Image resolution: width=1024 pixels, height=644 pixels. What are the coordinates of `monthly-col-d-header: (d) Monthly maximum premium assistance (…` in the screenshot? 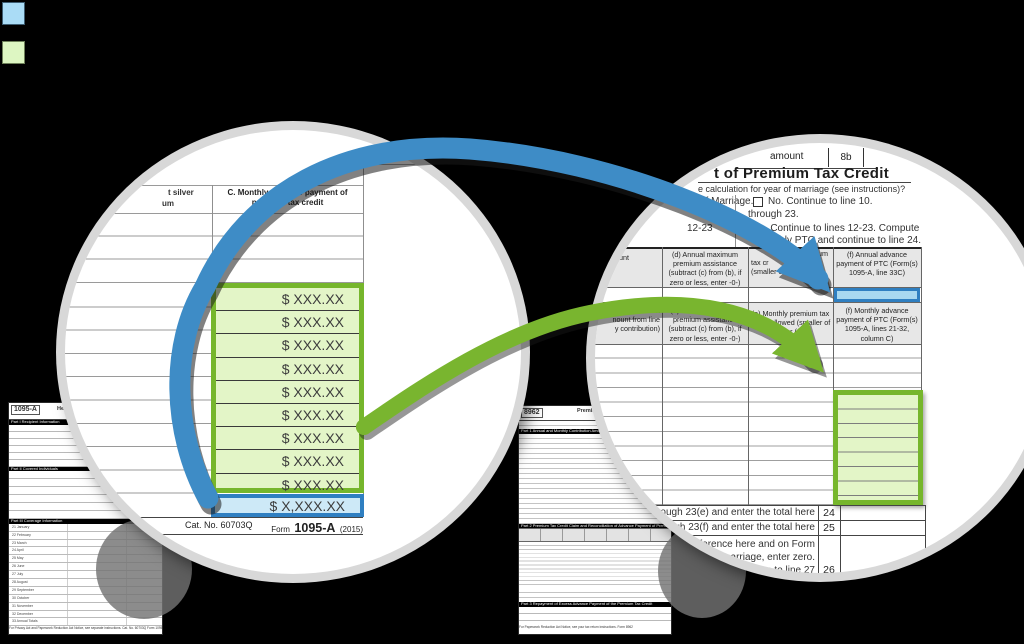 It's located at (705, 324).